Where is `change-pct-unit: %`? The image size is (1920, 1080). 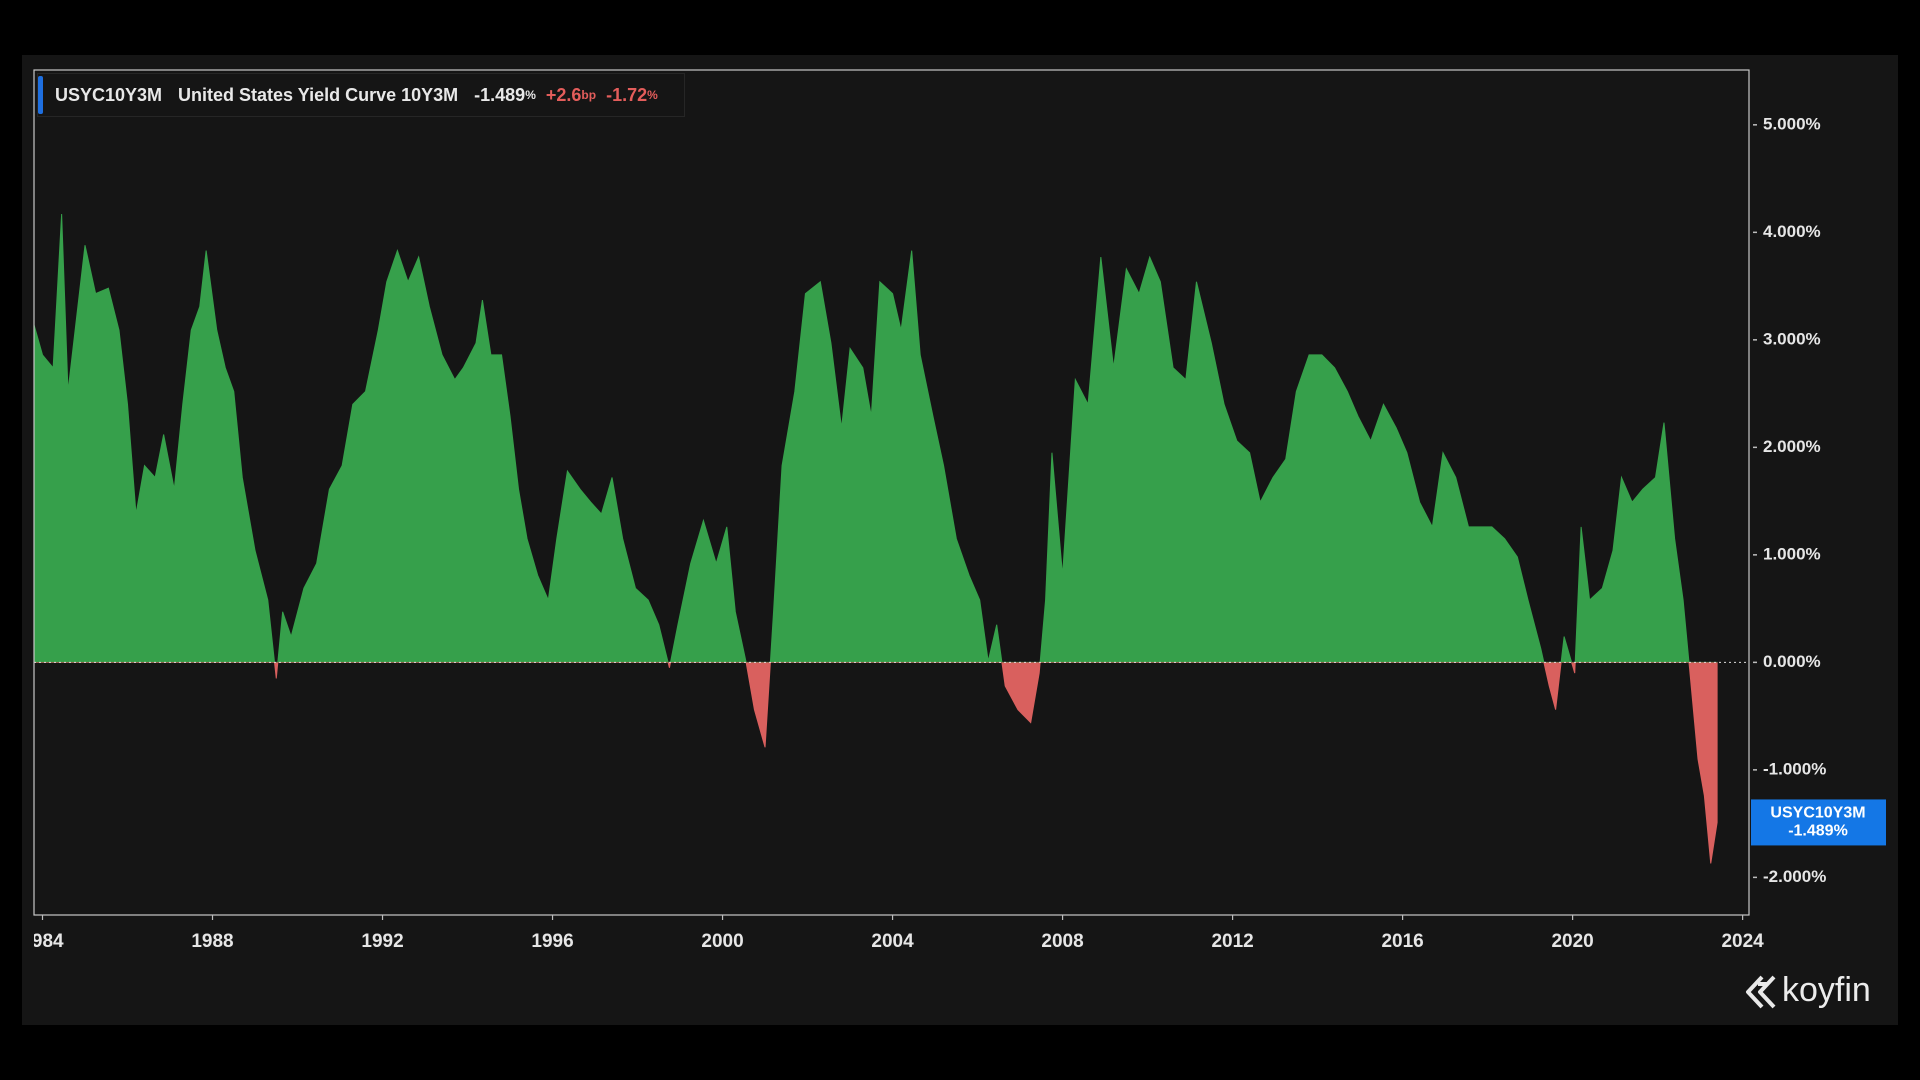
change-pct-unit: % is located at coordinates (652, 95).